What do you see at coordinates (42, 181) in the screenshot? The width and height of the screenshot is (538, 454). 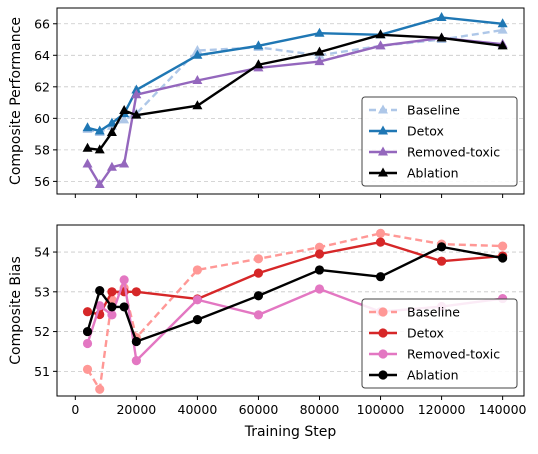 I see `panel1-ytick-label-56: 56` at bounding box center [42, 181].